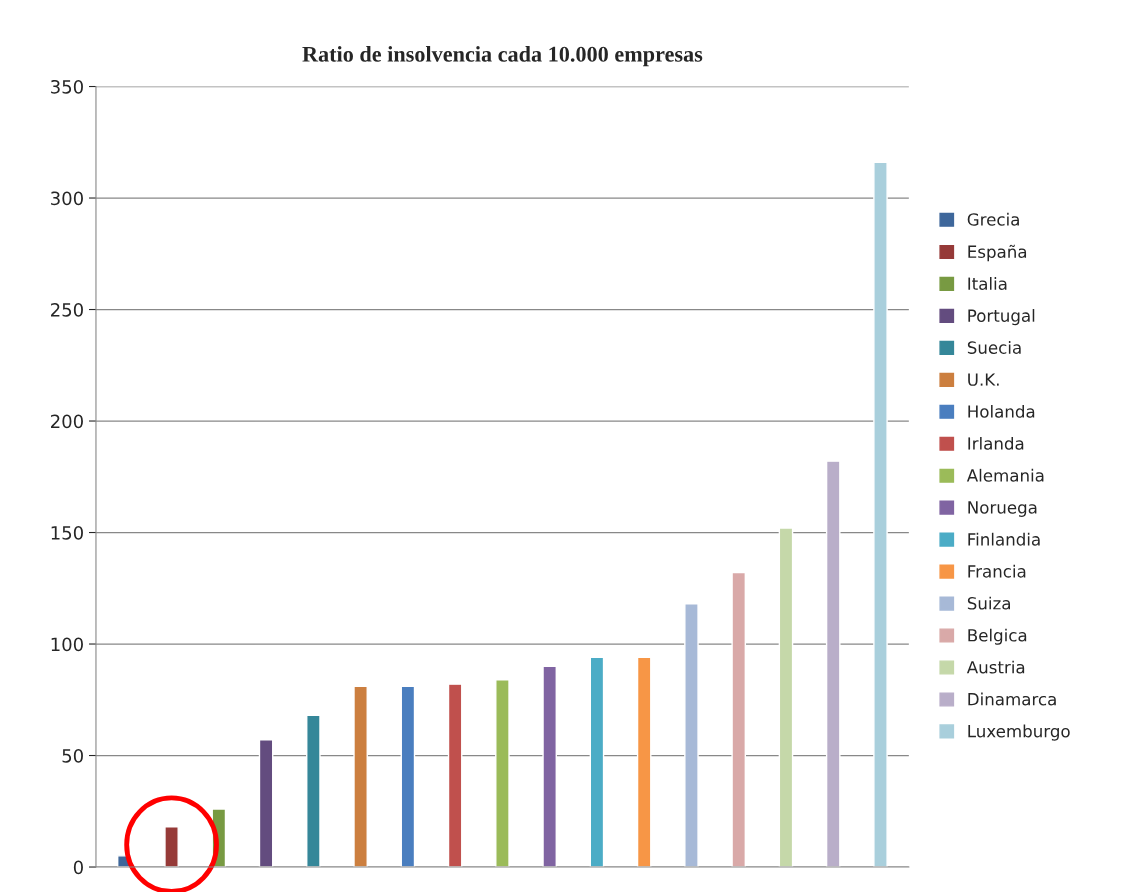  I want to click on y-tick-label: 350, so click(67, 86).